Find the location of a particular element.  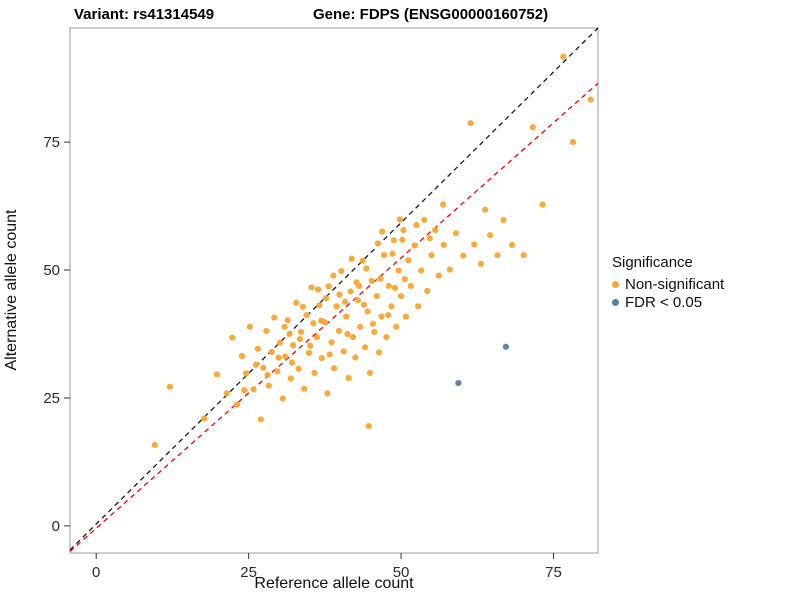

legend-item-fdr: FDR < 0.05 is located at coordinates (668, 302).